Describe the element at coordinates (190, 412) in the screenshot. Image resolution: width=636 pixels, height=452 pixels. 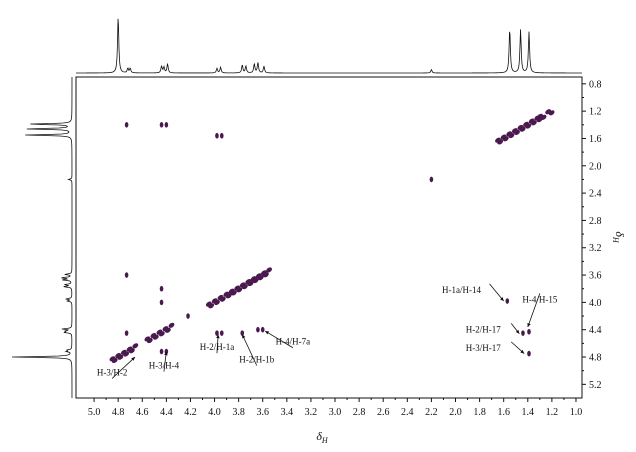
I see `x-tick-label: 4.2` at that location.